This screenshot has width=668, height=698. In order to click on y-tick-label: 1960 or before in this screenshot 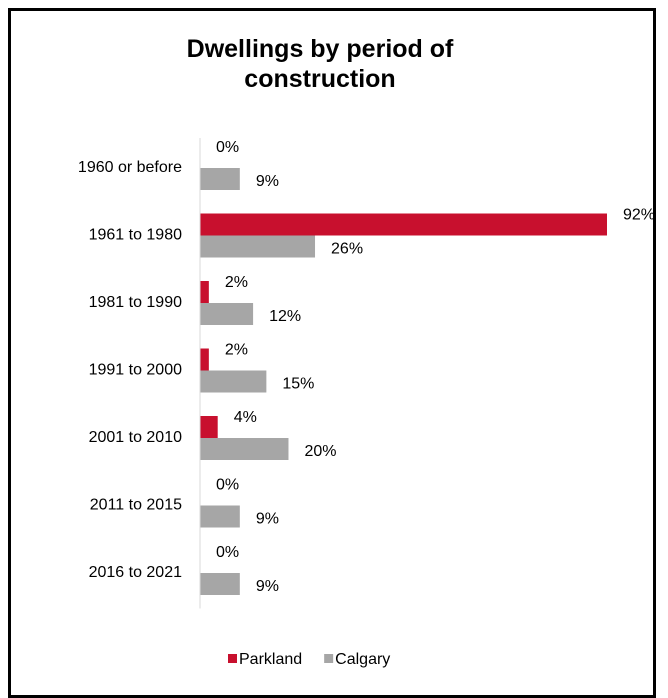, I will do `click(130, 167)`.